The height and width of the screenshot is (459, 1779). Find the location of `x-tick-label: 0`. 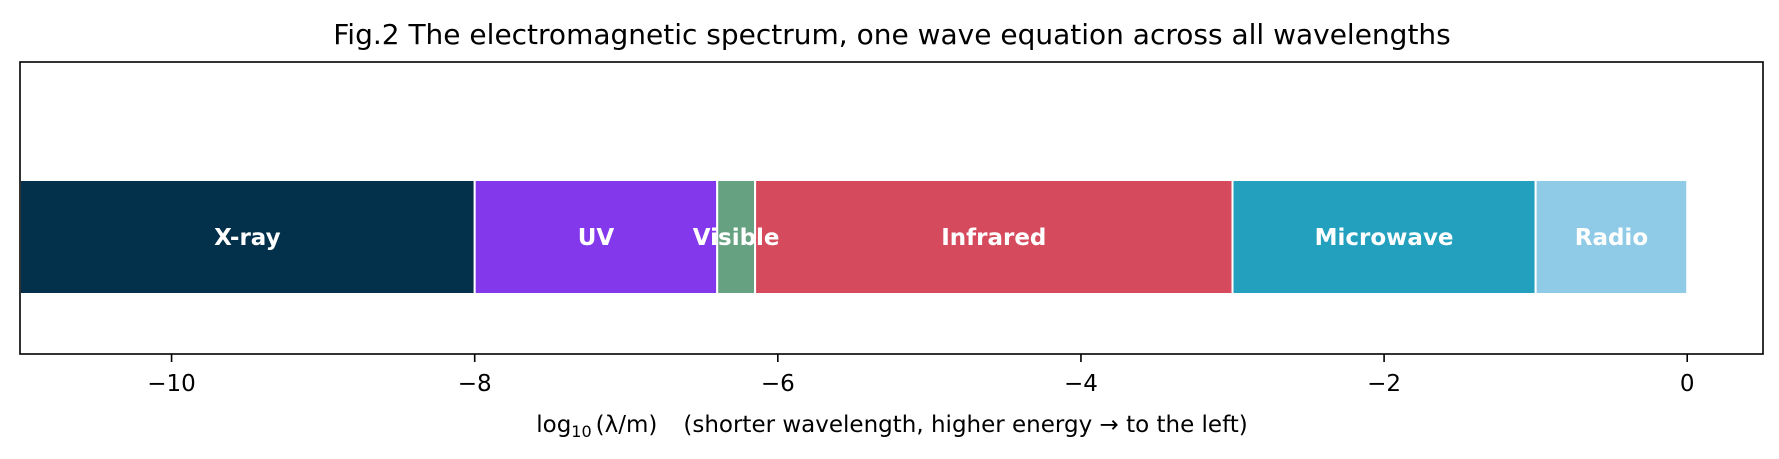

x-tick-label: 0 is located at coordinates (1687, 384).